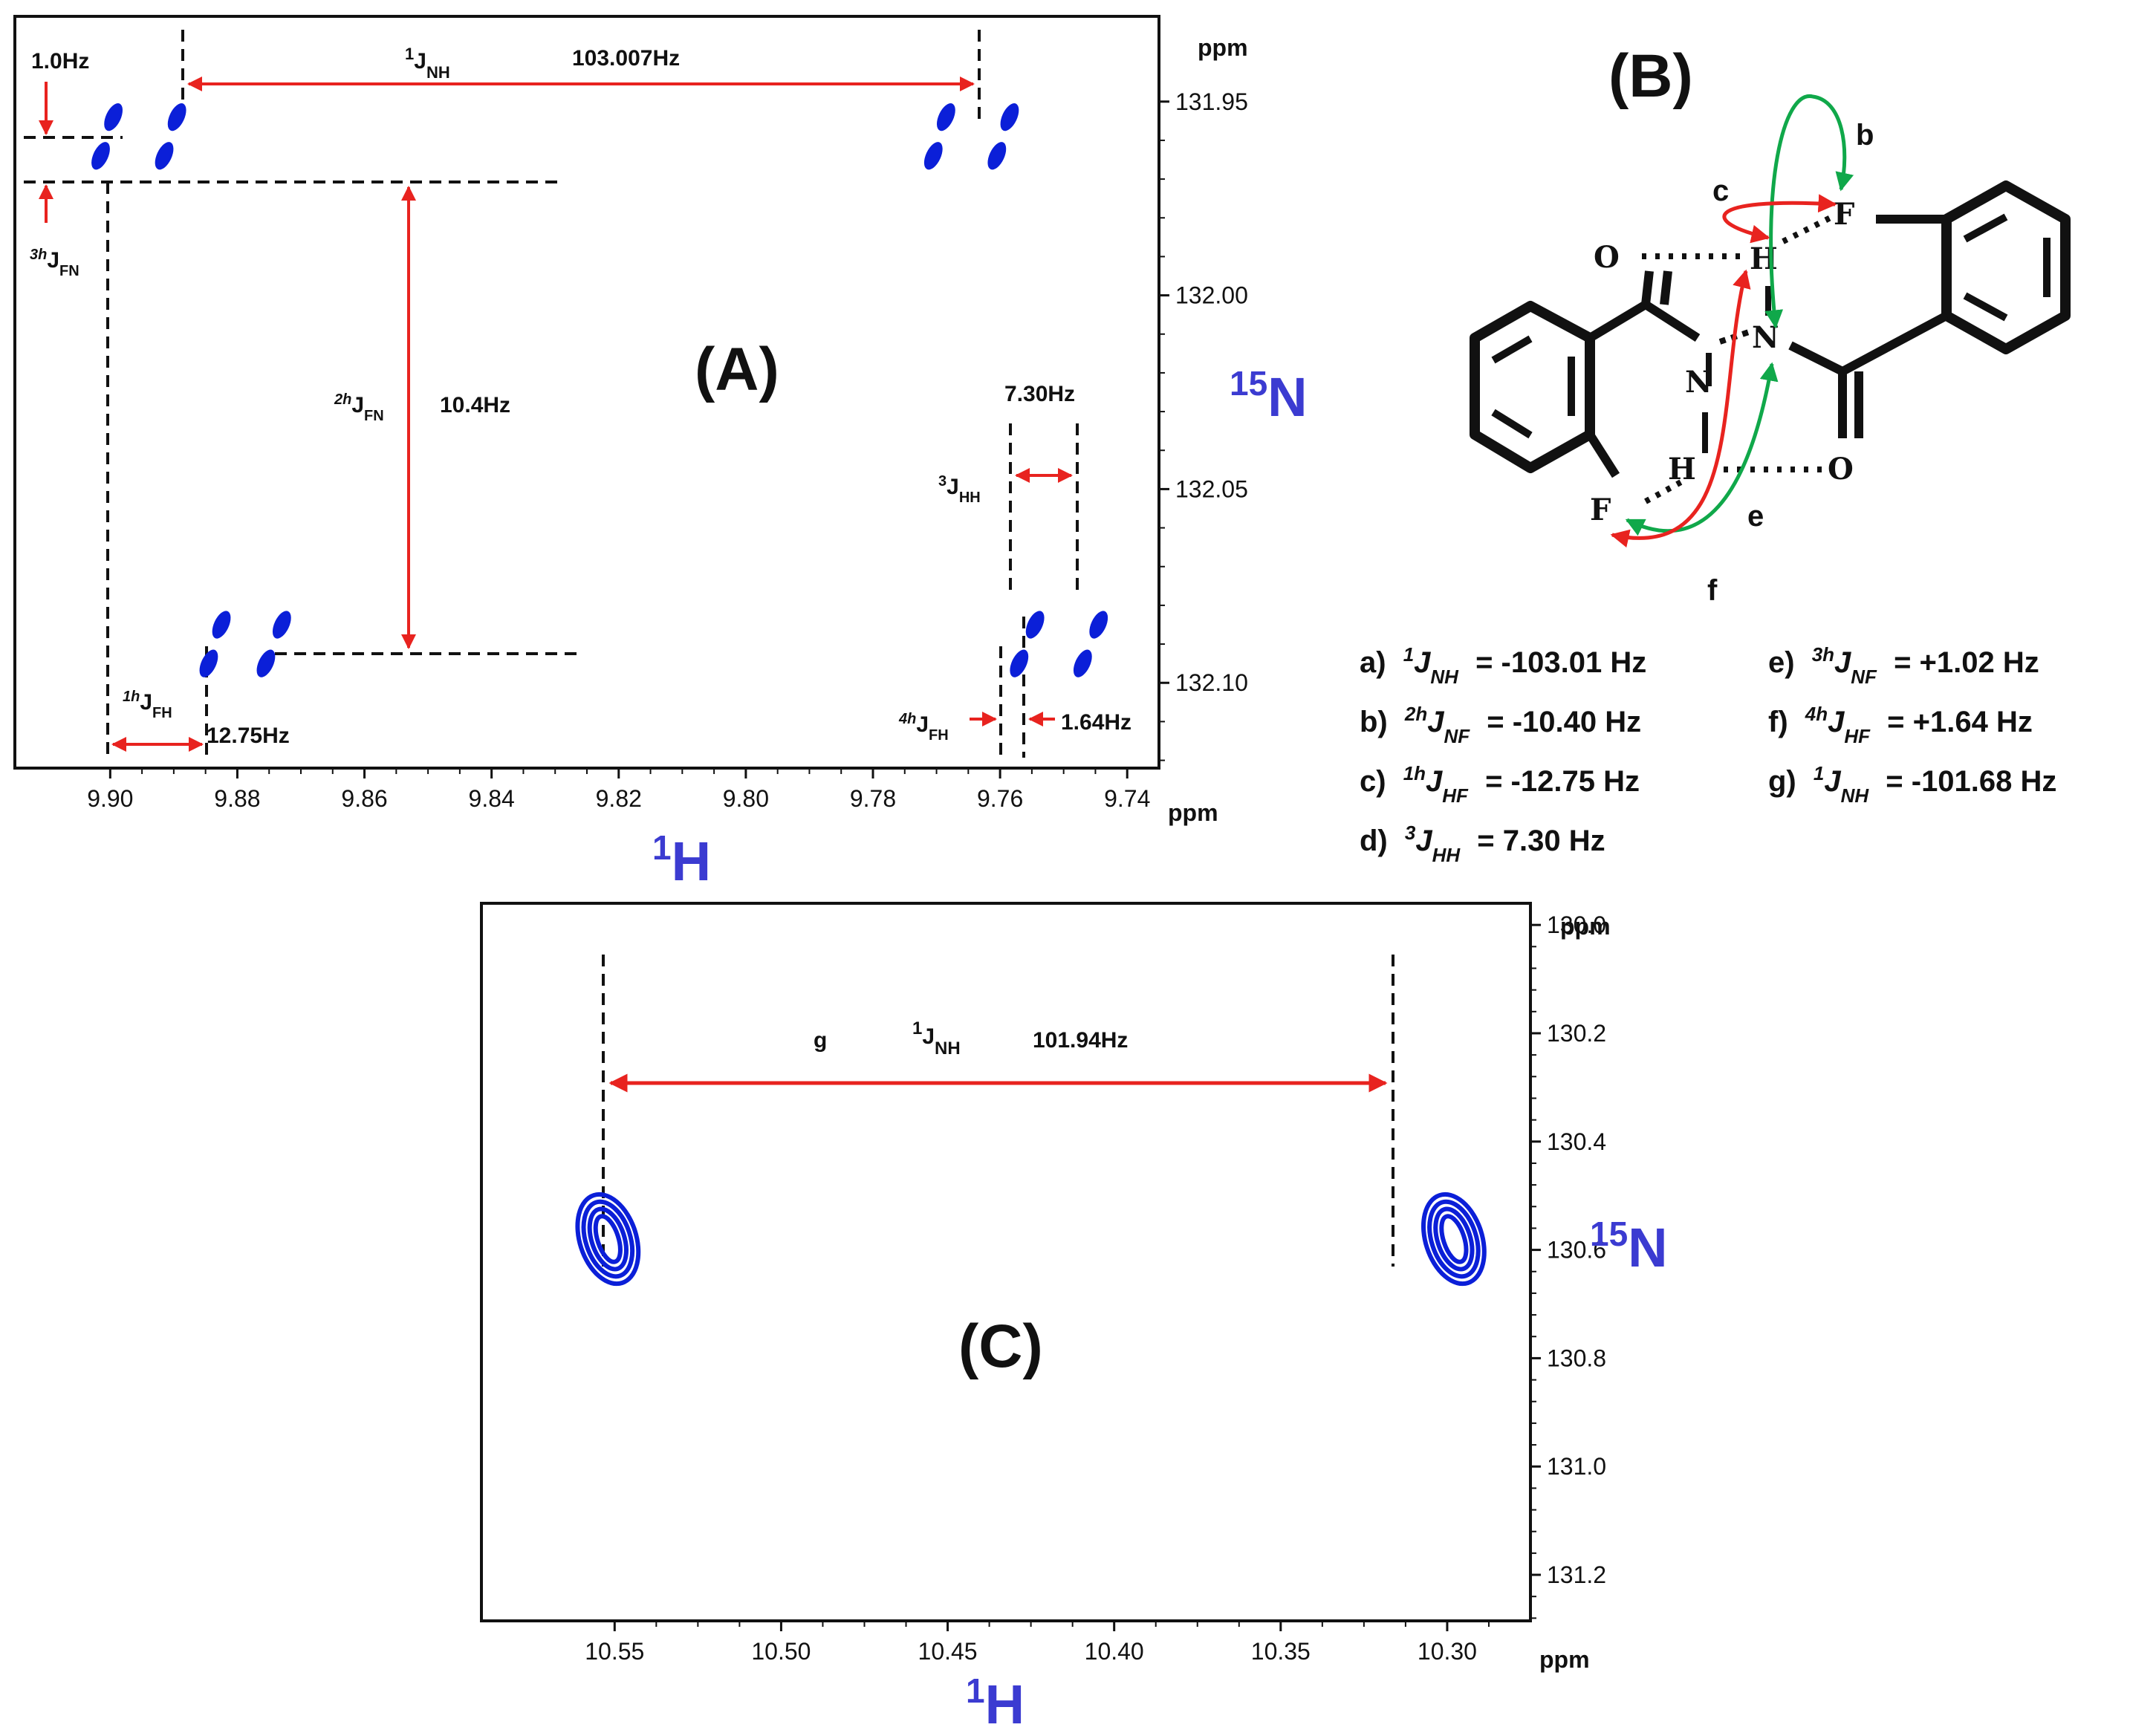 The width and height of the screenshot is (2130, 1736). Describe the element at coordinates (1966, 781) in the screenshot. I see `coupling-value: = -101.68 Hz` at that location.